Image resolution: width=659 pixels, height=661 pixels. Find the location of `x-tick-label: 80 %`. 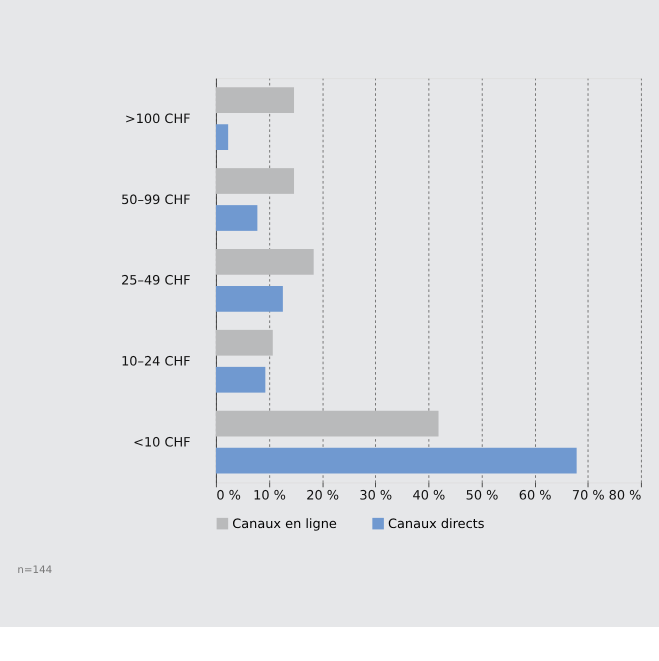

x-tick-label: 80 % is located at coordinates (625, 496).